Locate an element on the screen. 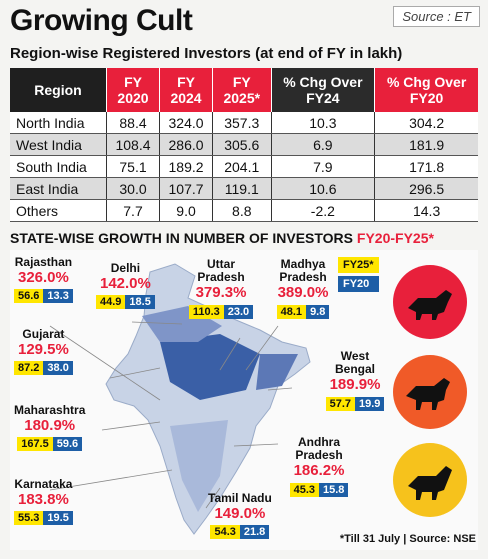 The width and height of the screenshot is (488, 559). cell-chg20: 181.9 is located at coordinates (426, 144).